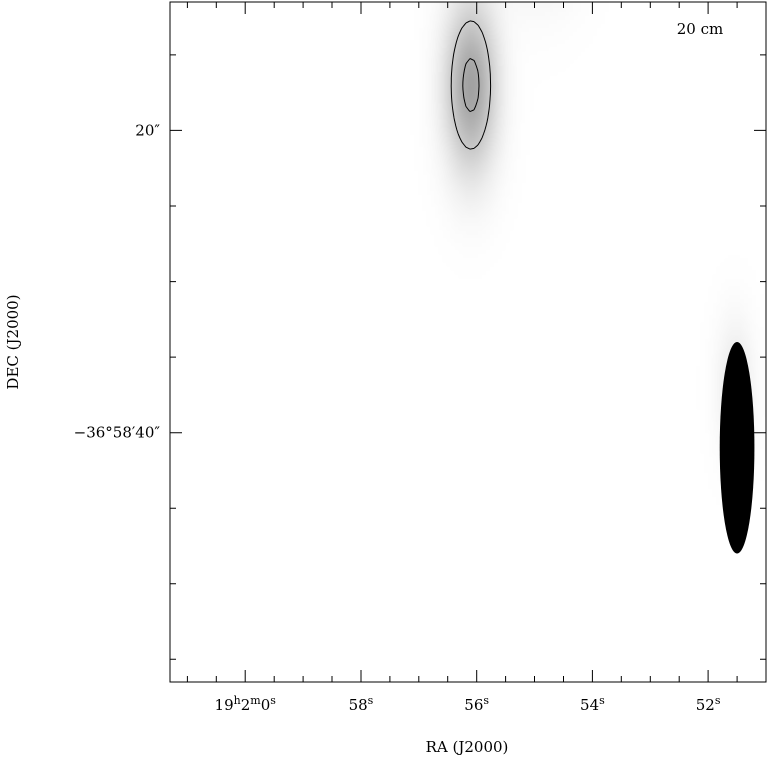 This screenshot has height=765, width=770. What do you see at coordinates (700, 29) in the screenshot?
I see `band-label: 20 cm` at bounding box center [700, 29].